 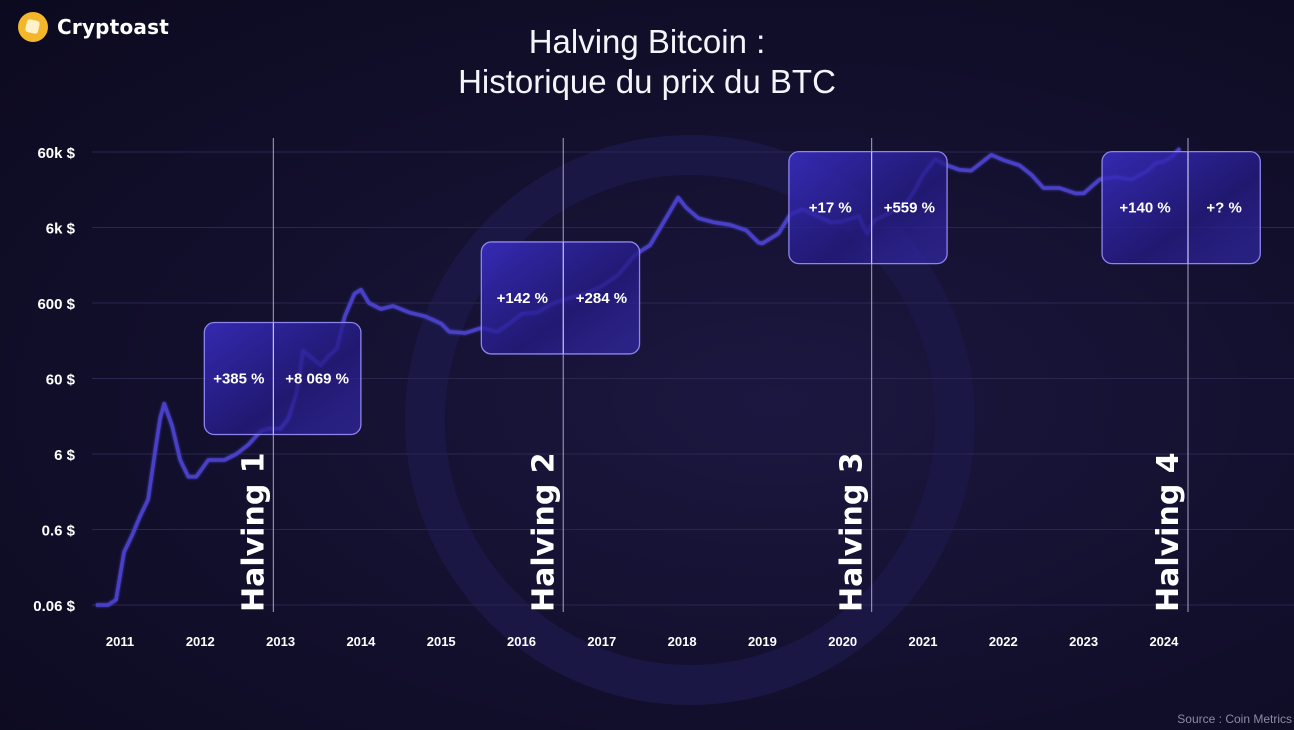 What do you see at coordinates (543, 532) in the screenshot?
I see `halving-label: Halving 2` at bounding box center [543, 532].